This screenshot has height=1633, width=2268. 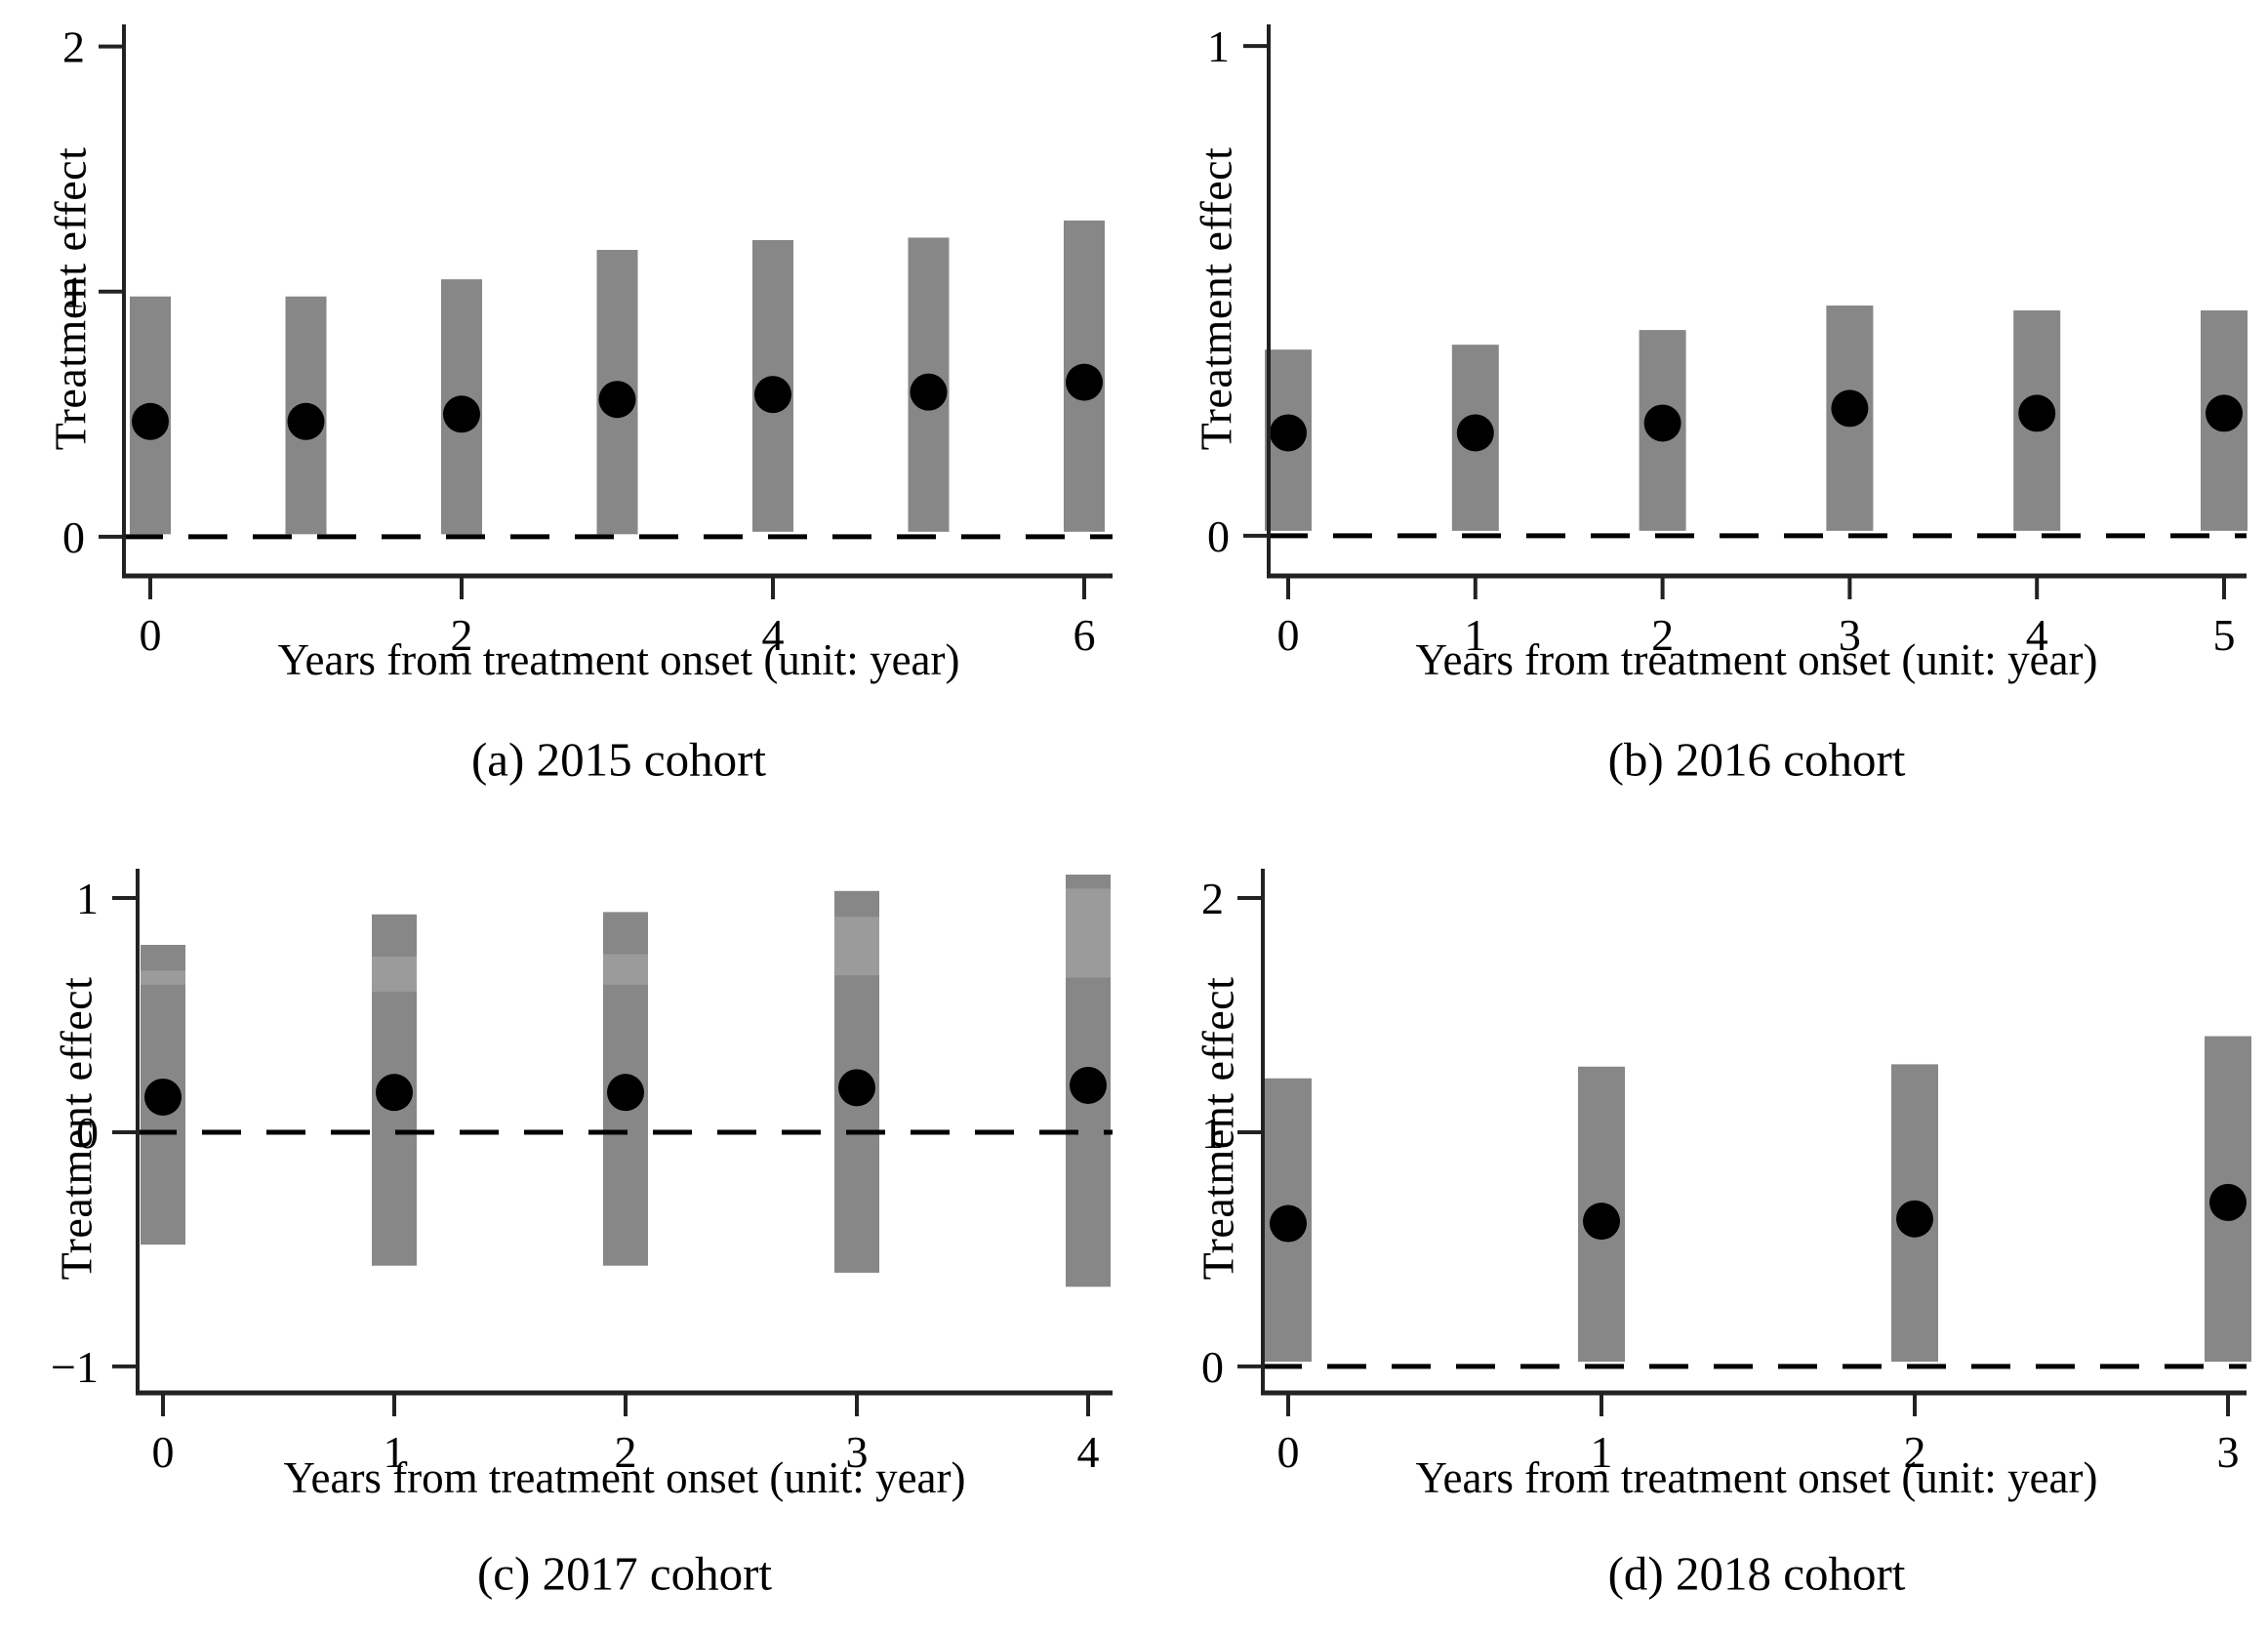 I want to click on caption-panel-c: (c) 2017 cohort, so click(x=625, y=1573).